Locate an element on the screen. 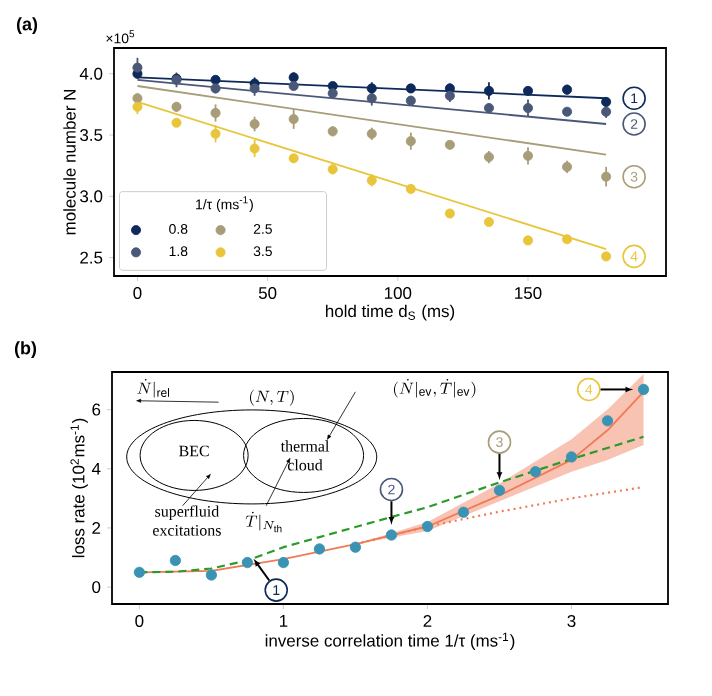 The width and height of the screenshot is (712, 696). y-tick-label: 3.5 is located at coordinates (91, 135).